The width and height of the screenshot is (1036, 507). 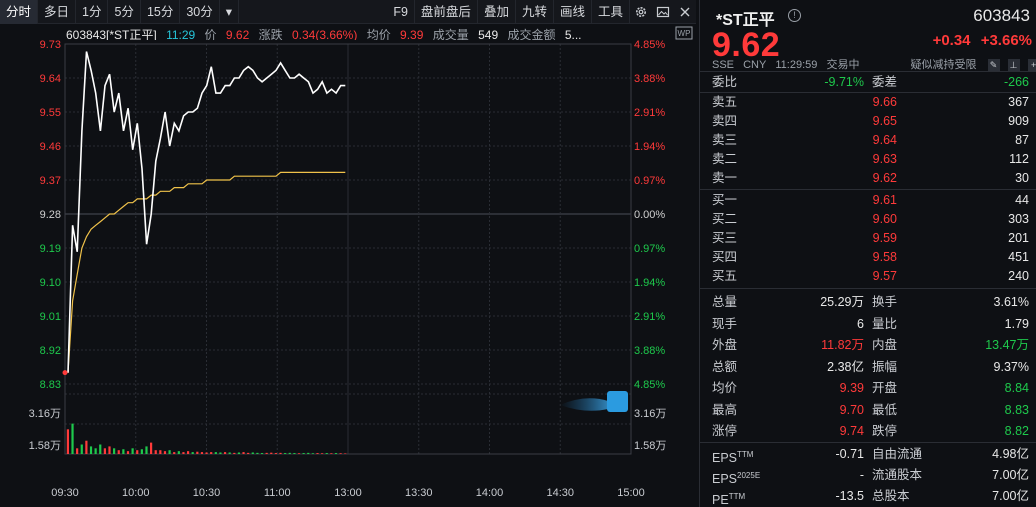 I want to click on volume-bars, so click(x=206, y=438).